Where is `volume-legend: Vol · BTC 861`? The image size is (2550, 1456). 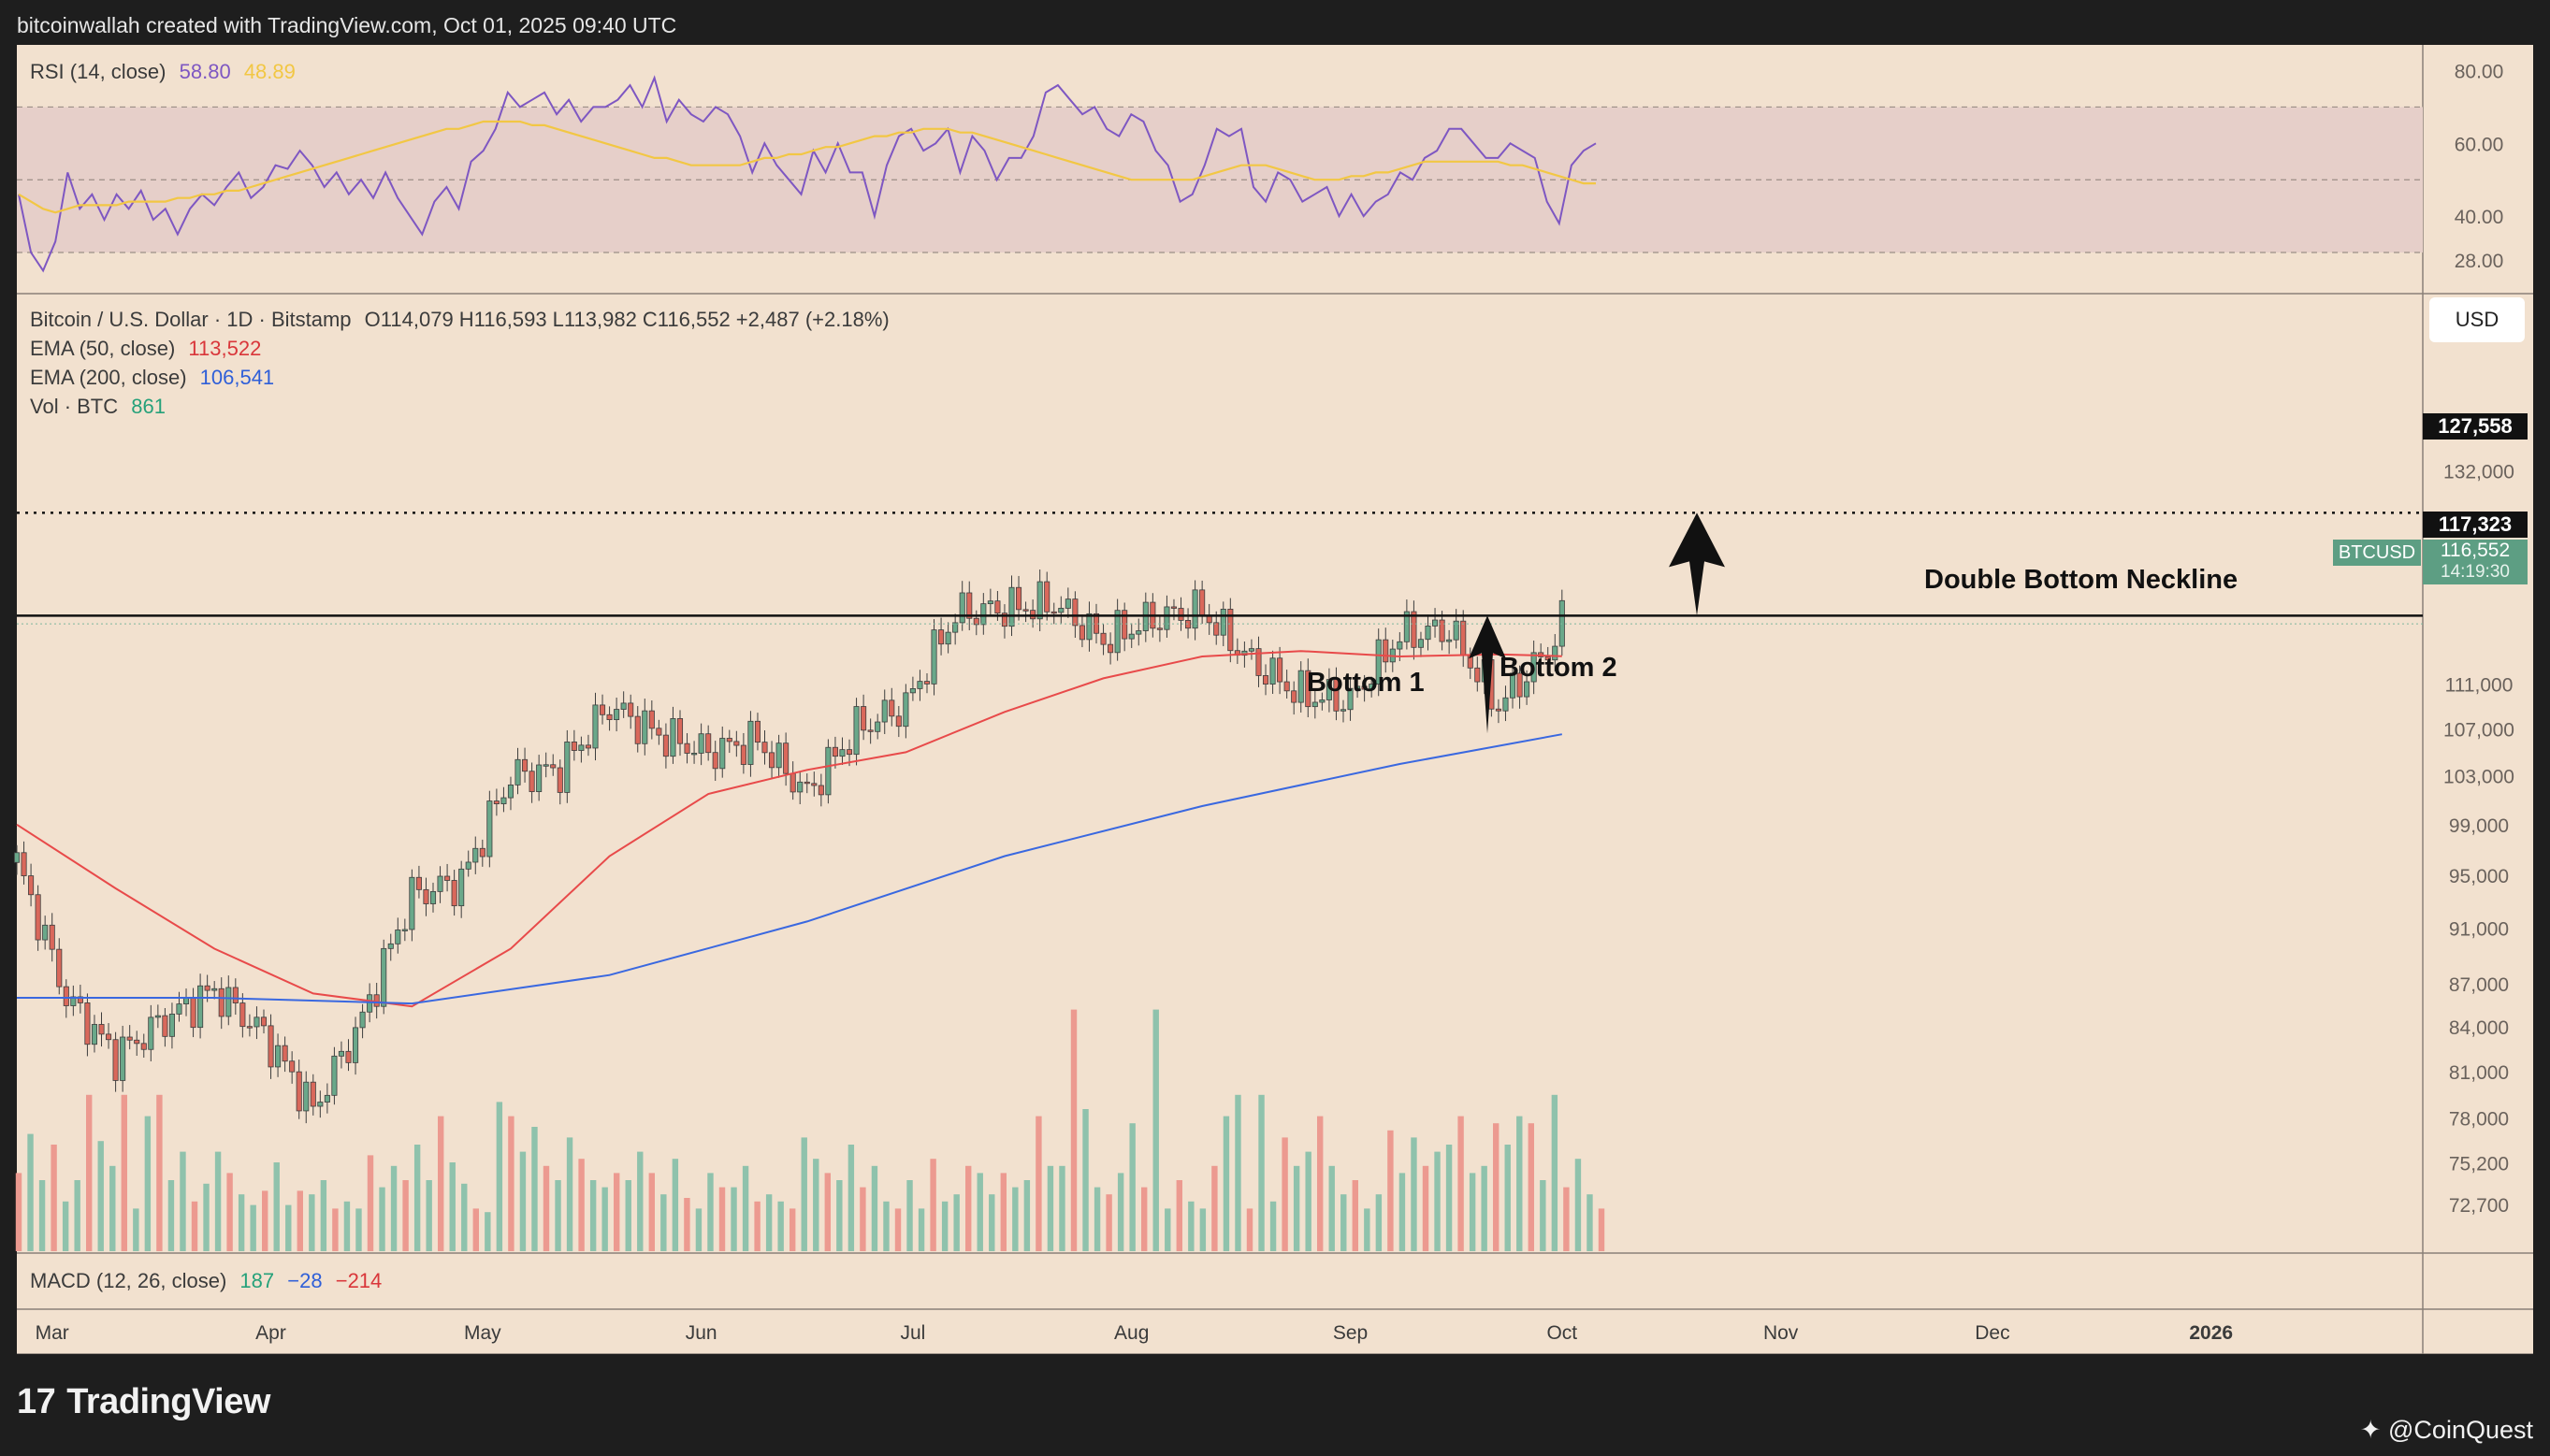 volume-legend: Vol · BTC 861 is located at coordinates (98, 407).